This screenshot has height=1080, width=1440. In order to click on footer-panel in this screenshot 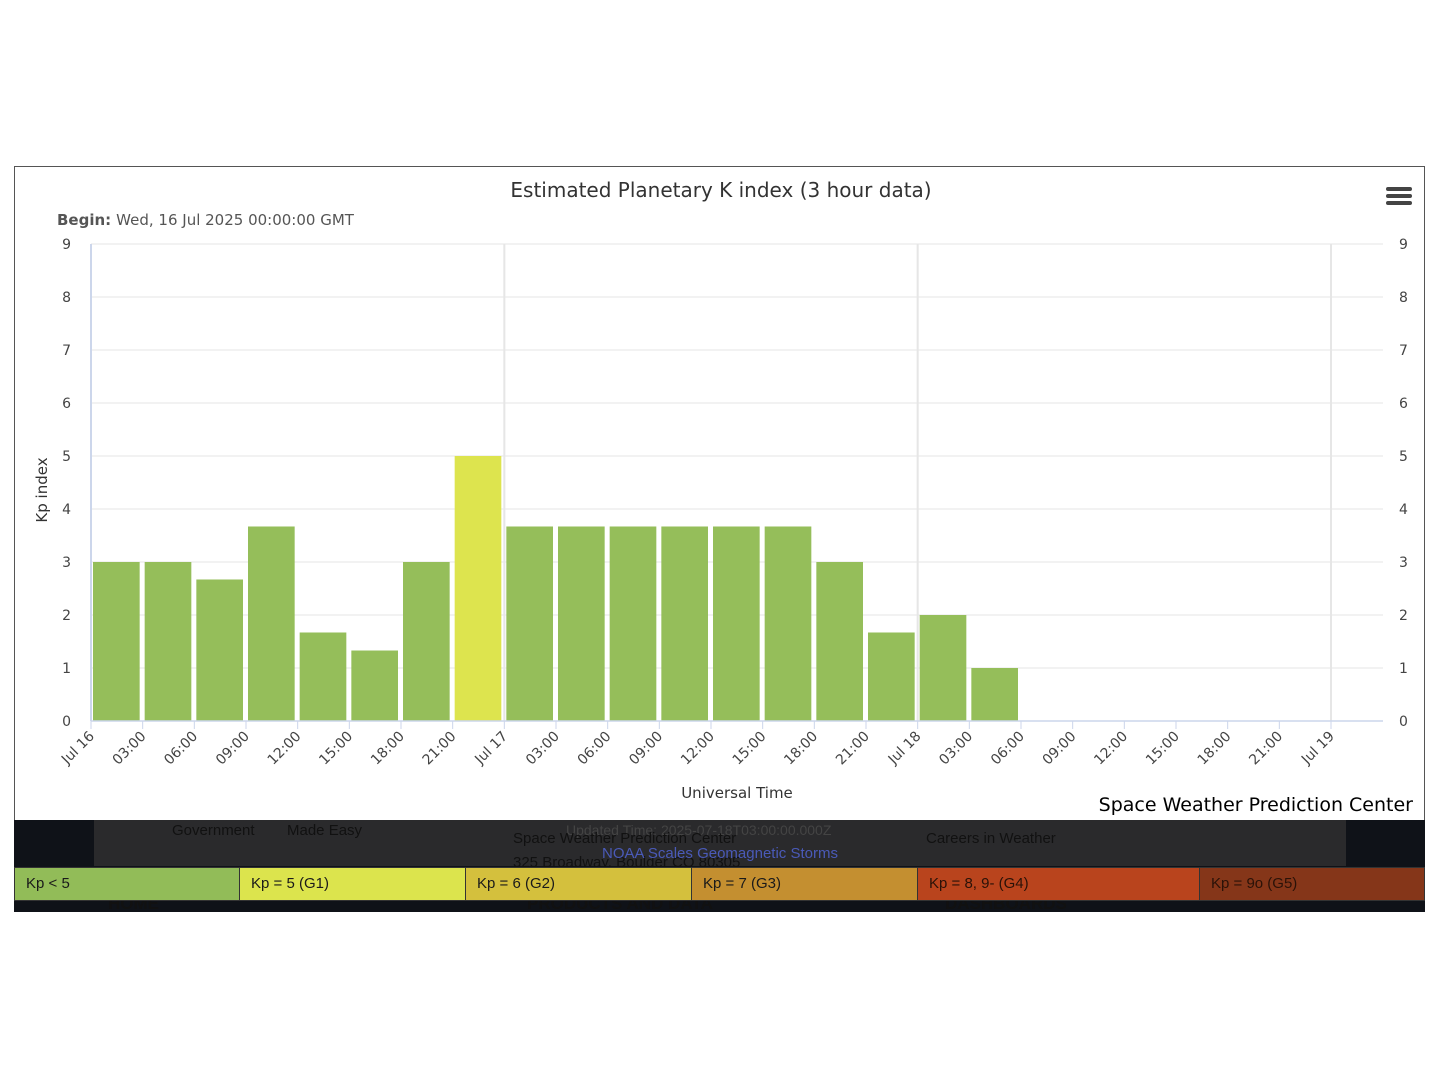, I will do `click(720, 843)`.